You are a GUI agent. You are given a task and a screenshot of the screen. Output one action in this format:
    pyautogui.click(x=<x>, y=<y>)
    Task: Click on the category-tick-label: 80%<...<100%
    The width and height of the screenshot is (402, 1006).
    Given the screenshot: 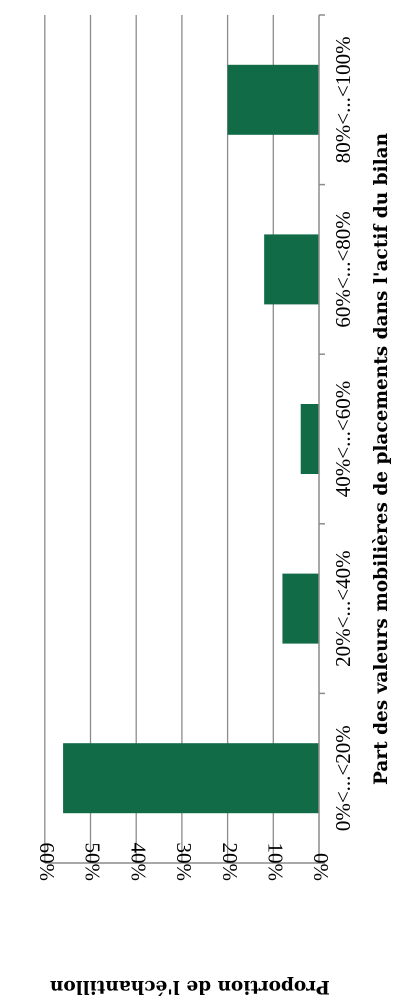 What is the action you would take?
    pyautogui.click(x=343, y=99)
    